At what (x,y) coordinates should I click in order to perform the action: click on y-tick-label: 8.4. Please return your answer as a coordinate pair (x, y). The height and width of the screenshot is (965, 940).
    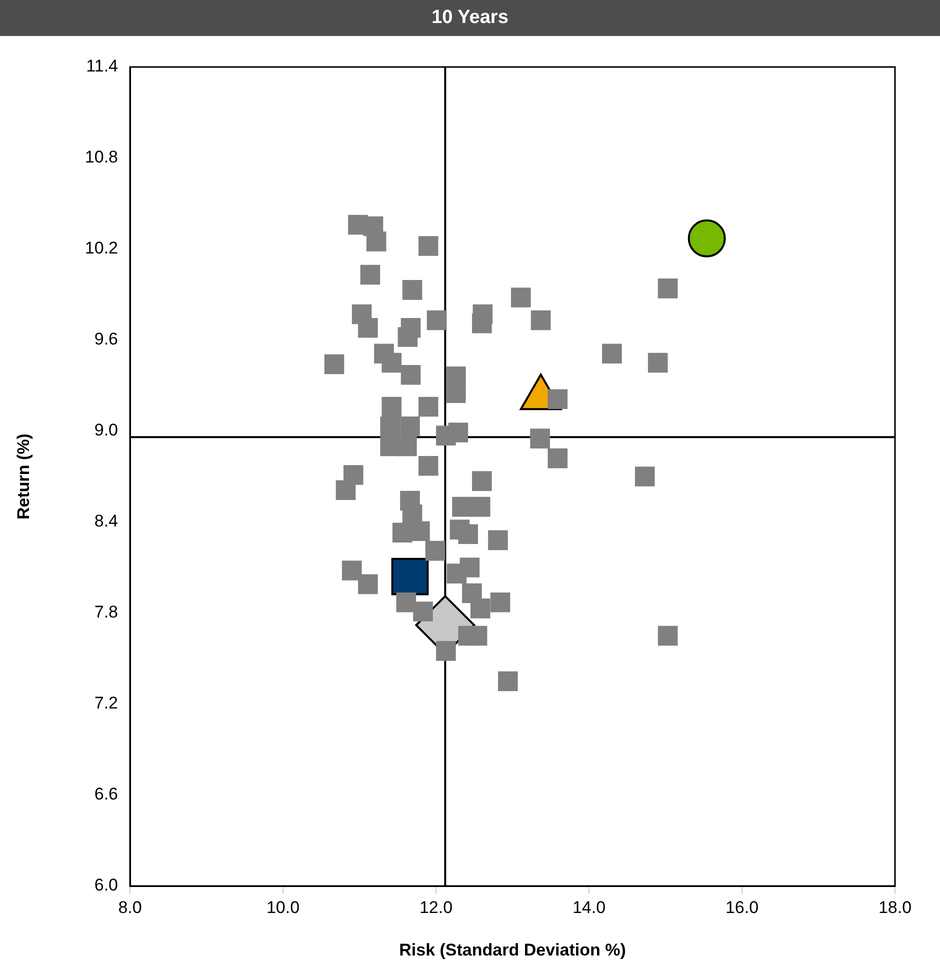
    Looking at the image, I should click on (106, 521).